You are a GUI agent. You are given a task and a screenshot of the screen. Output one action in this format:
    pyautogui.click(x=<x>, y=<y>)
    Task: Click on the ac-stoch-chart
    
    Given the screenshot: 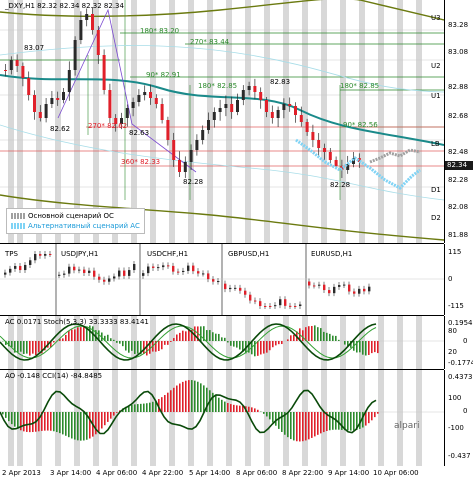 What is the action you would take?
    pyautogui.click(x=222, y=342)
    